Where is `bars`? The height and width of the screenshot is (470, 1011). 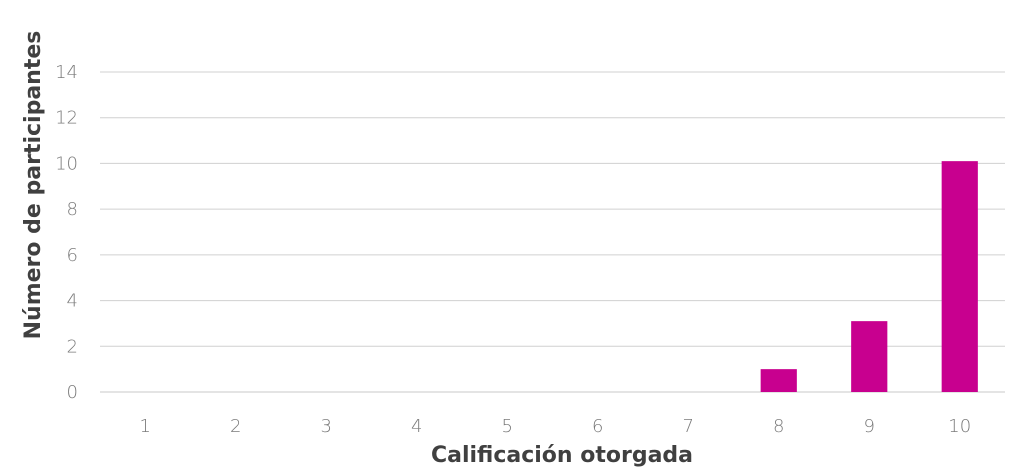
bars is located at coordinates (869, 276).